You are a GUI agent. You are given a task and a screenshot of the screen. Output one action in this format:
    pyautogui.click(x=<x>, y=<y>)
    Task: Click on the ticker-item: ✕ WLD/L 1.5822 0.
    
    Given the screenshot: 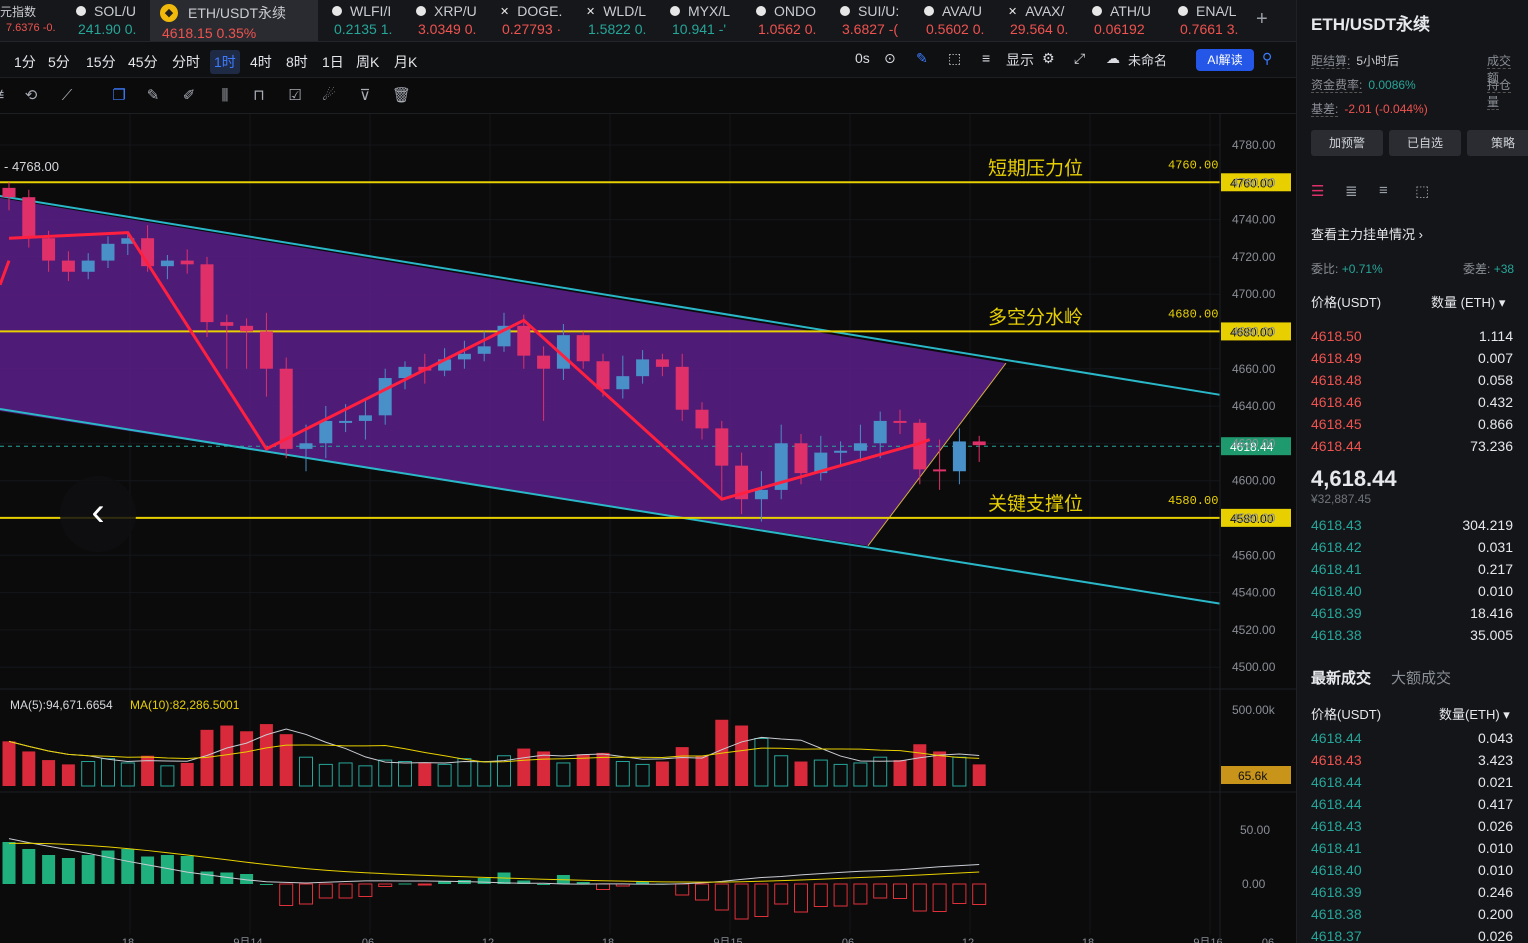 What is the action you would take?
    pyautogui.click(x=616, y=20)
    